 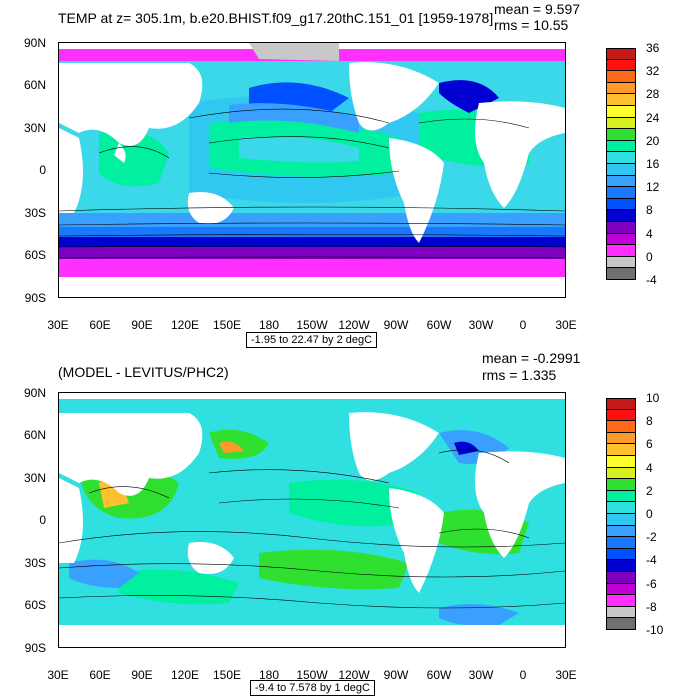 What do you see at coordinates (653, 48) in the screenshot?
I see `colorbar-label: 36` at bounding box center [653, 48].